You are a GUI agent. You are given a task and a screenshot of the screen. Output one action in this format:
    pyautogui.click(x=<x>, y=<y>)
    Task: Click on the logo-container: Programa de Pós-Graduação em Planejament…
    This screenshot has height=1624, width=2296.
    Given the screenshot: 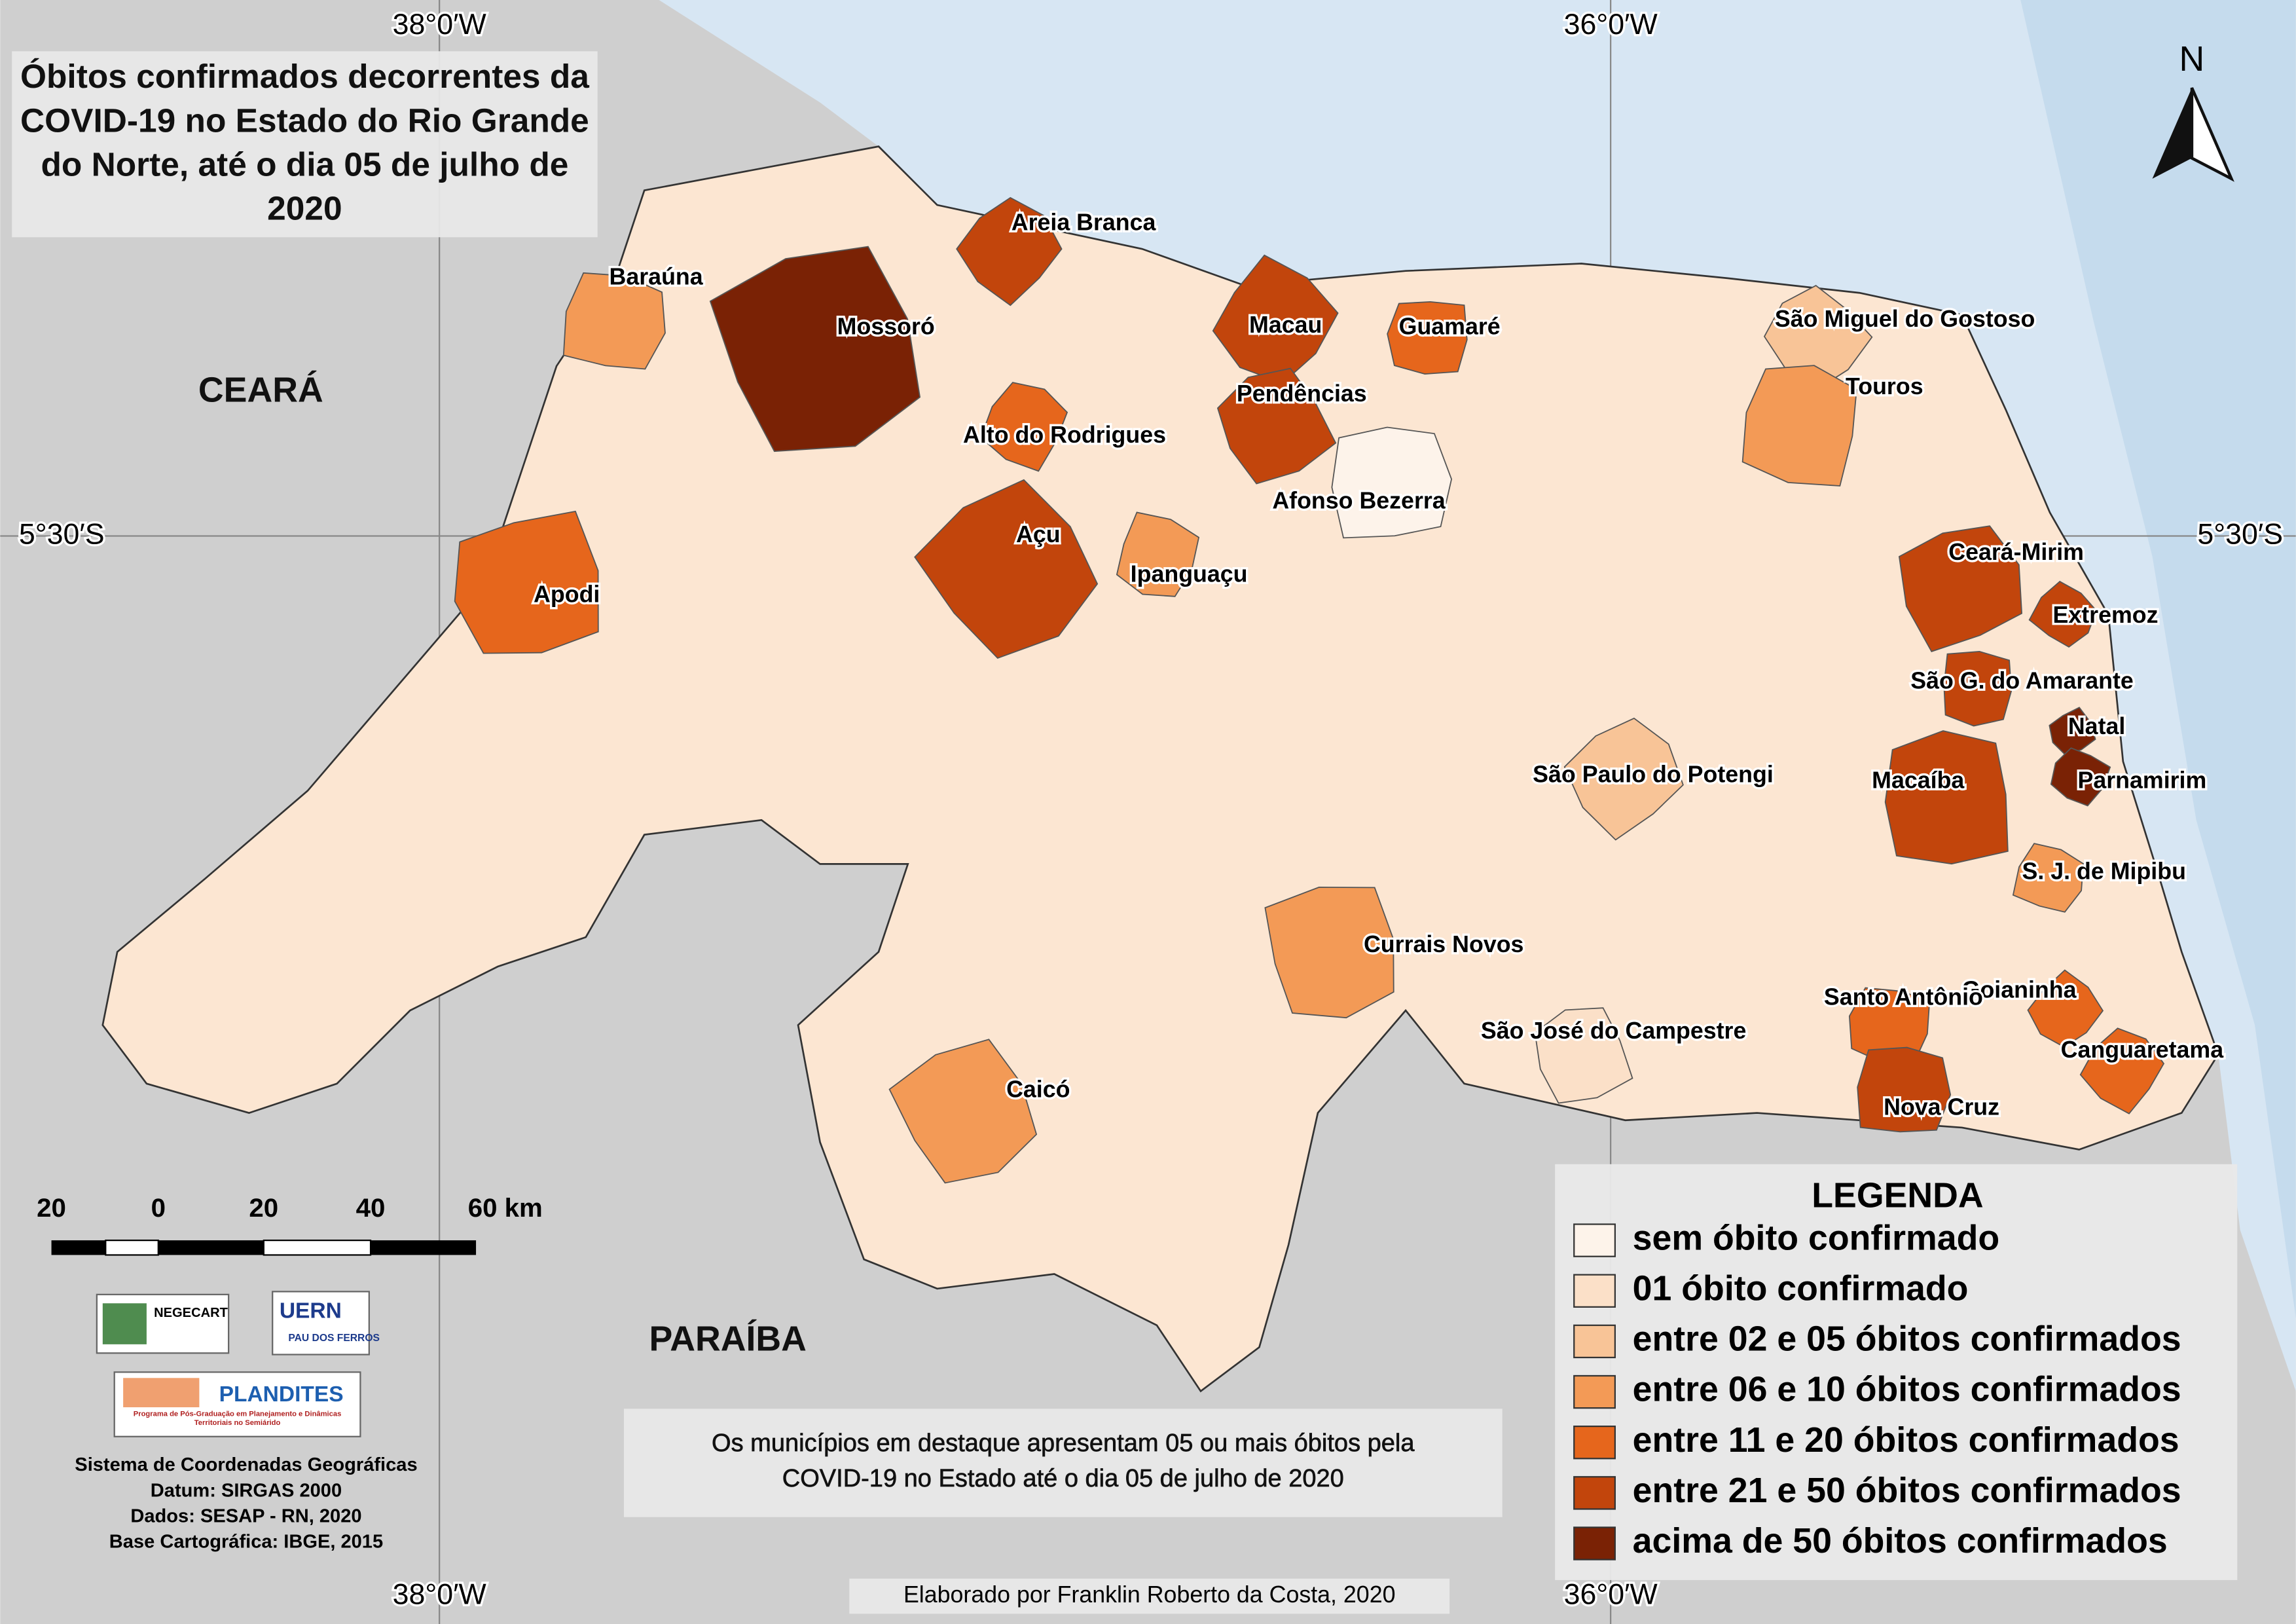 What is the action you would take?
    pyautogui.click(x=237, y=1419)
    